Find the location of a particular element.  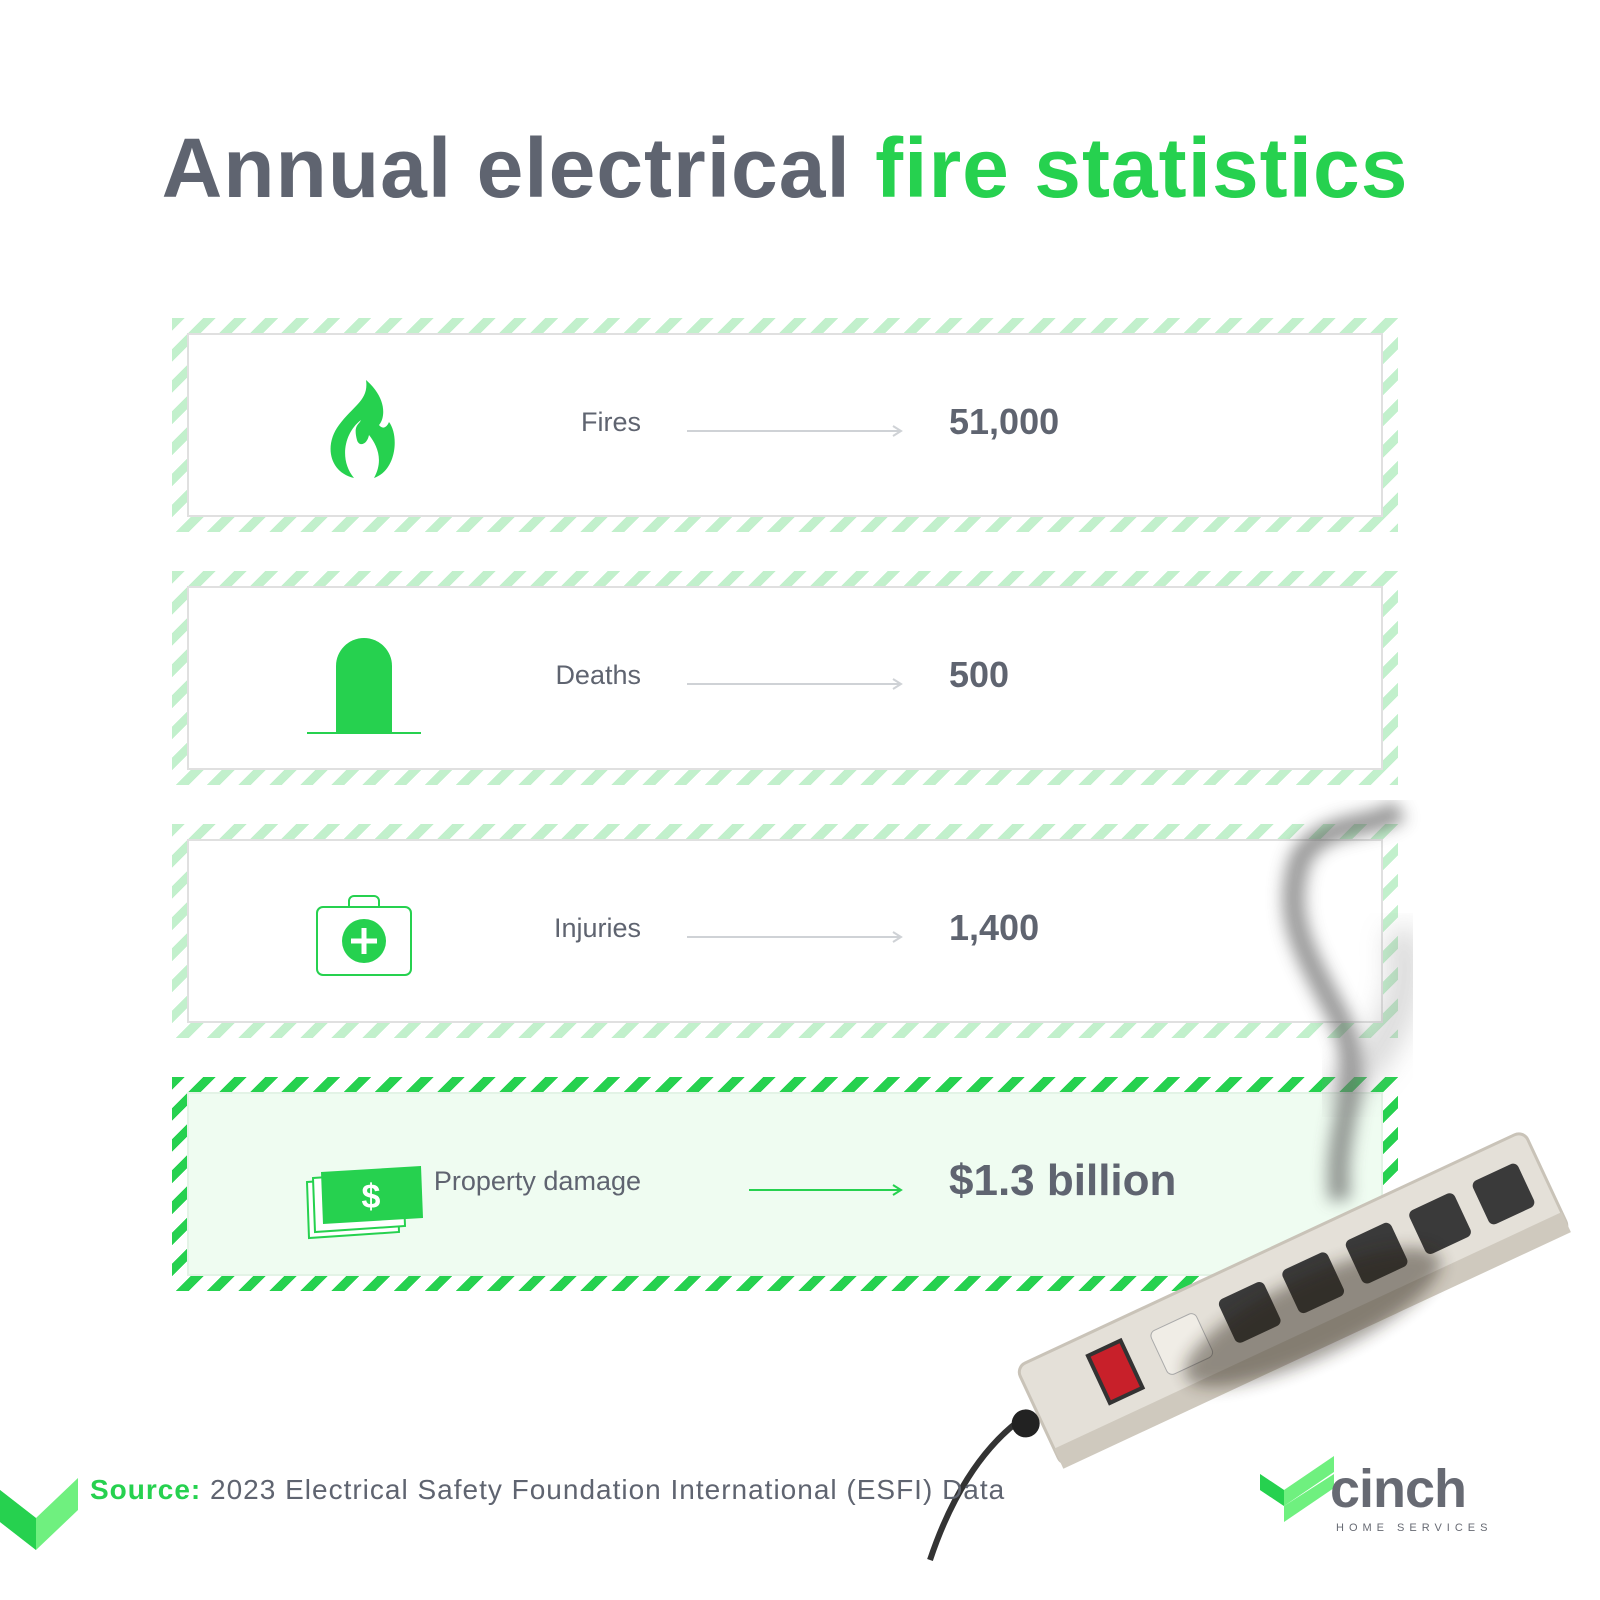

money-icon: $ is located at coordinates (364, 1203).